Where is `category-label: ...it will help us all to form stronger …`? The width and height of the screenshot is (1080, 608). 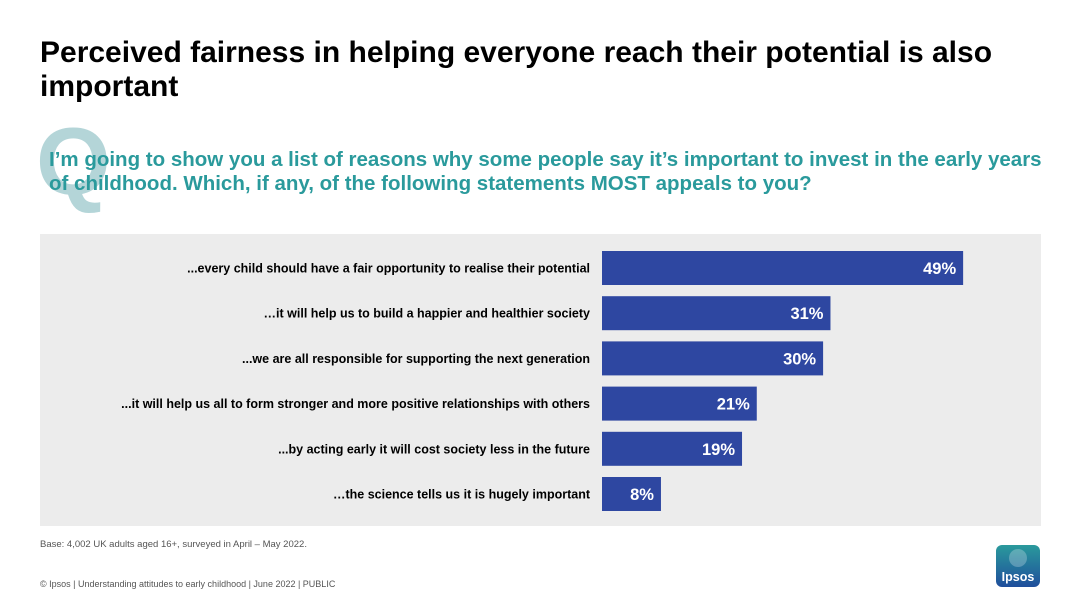 category-label: ...it will help us all to form stronger … is located at coordinates (355, 404).